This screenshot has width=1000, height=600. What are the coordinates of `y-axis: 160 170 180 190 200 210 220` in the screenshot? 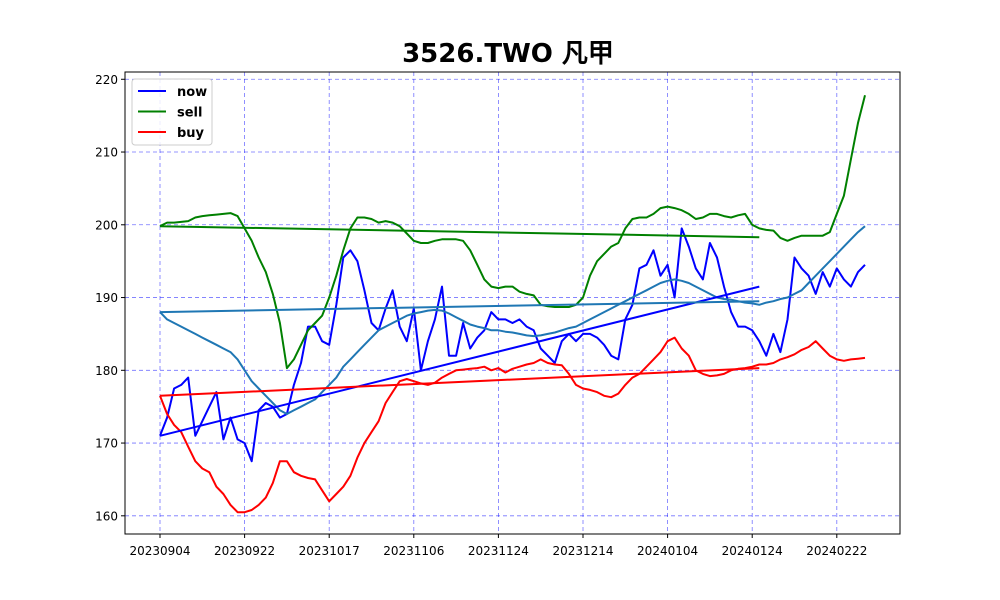 It's located at (110, 298).